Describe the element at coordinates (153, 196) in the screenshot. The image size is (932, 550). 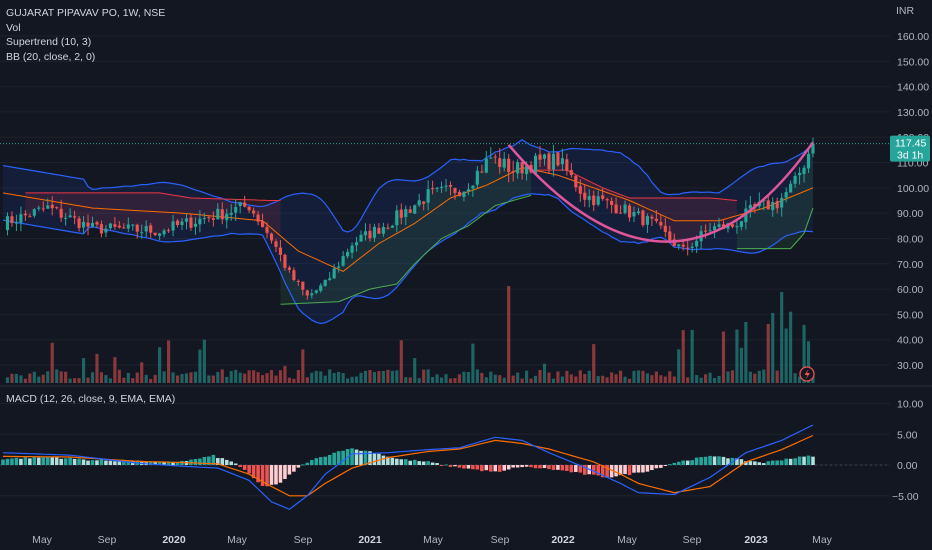
I see `supertrend-line-down` at that location.